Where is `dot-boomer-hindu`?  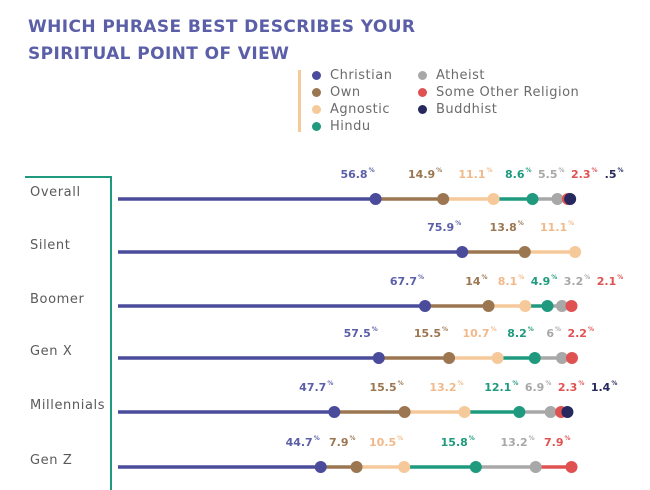 dot-boomer-hindu is located at coordinates (547, 306).